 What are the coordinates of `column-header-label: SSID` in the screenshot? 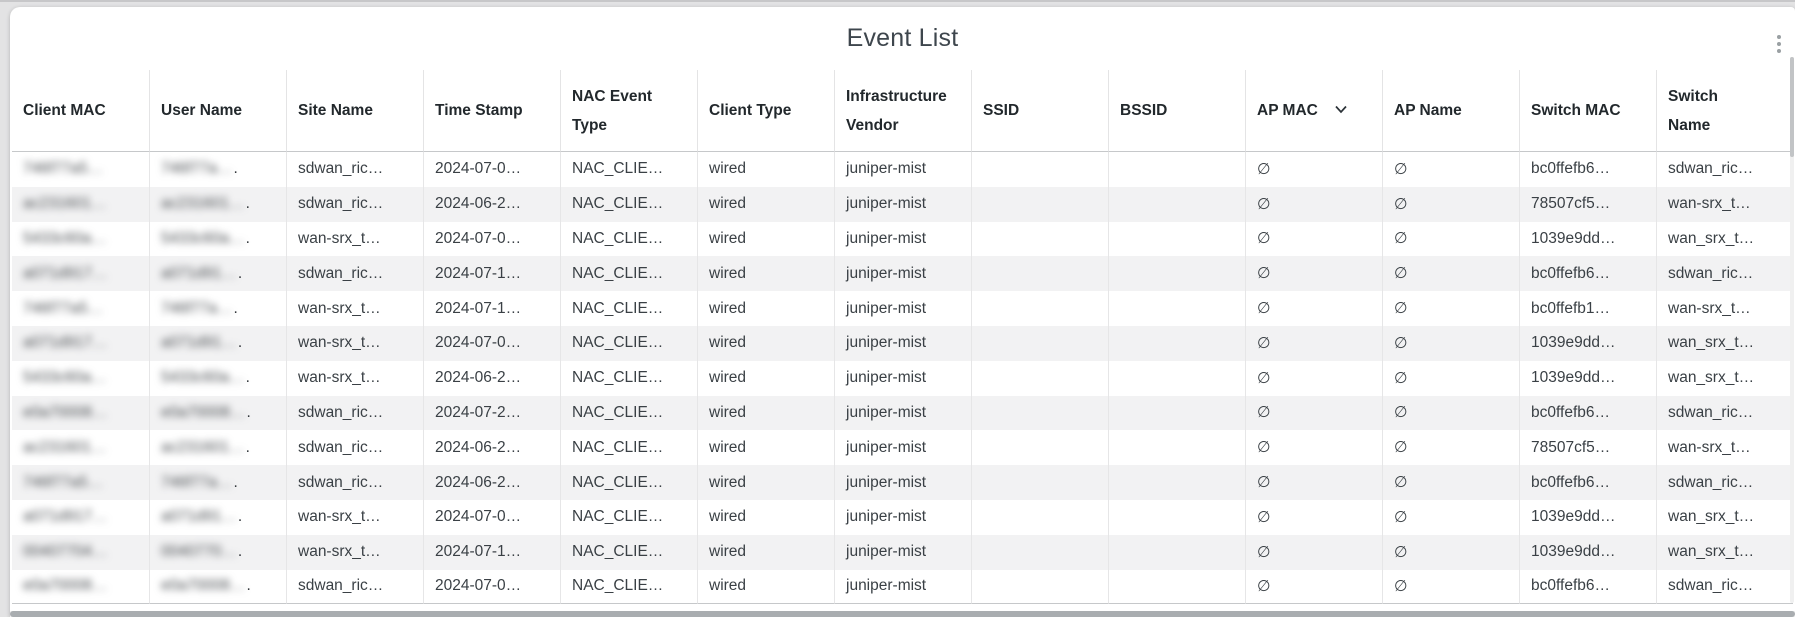 It's located at (1001, 110).